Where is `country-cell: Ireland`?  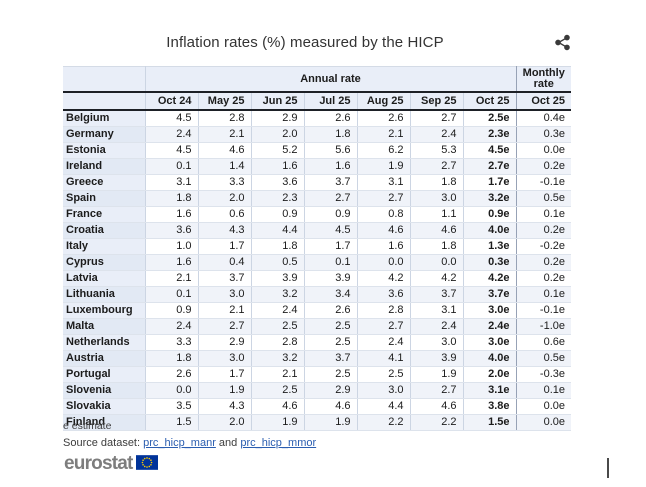 country-cell: Ireland is located at coordinates (104, 166).